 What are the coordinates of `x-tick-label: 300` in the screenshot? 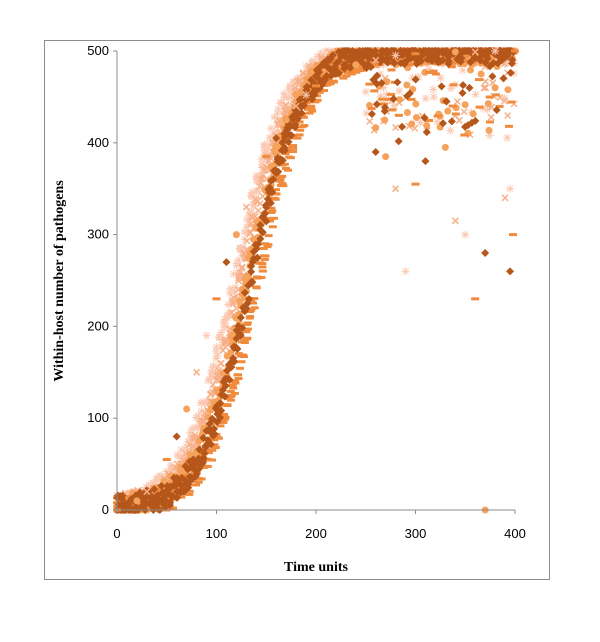 It's located at (416, 533).